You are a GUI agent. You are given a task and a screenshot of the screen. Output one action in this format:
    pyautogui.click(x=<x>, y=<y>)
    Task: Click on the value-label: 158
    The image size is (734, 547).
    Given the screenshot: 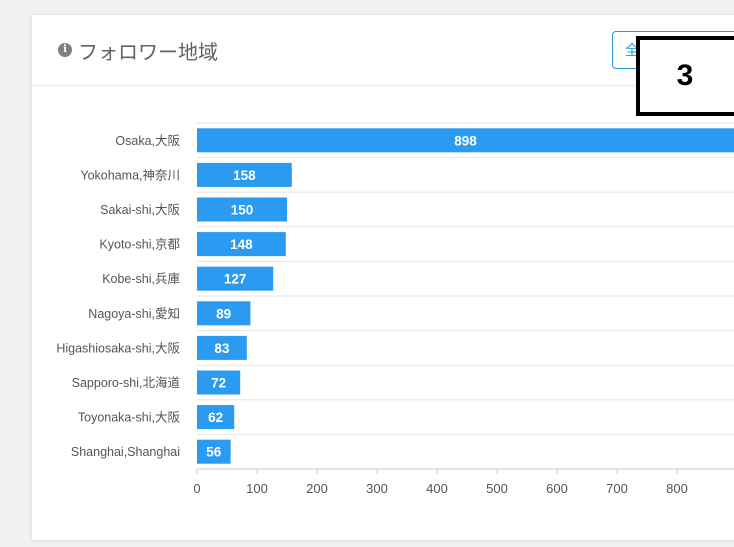 What is the action you would take?
    pyautogui.click(x=244, y=175)
    